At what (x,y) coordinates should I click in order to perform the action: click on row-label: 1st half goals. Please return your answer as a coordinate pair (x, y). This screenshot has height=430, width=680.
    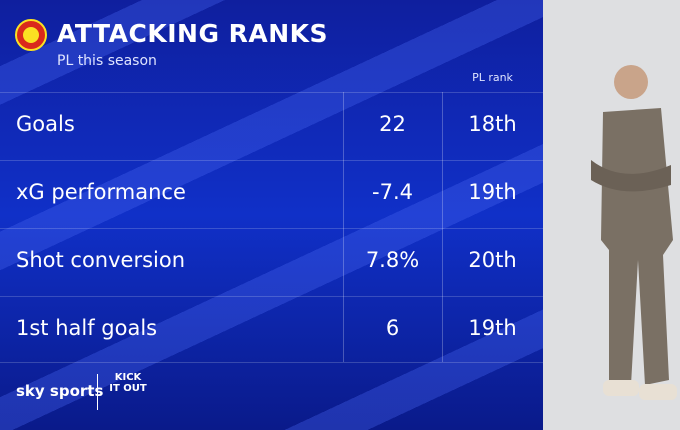
    Looking at the image, I should click on (87, 328).